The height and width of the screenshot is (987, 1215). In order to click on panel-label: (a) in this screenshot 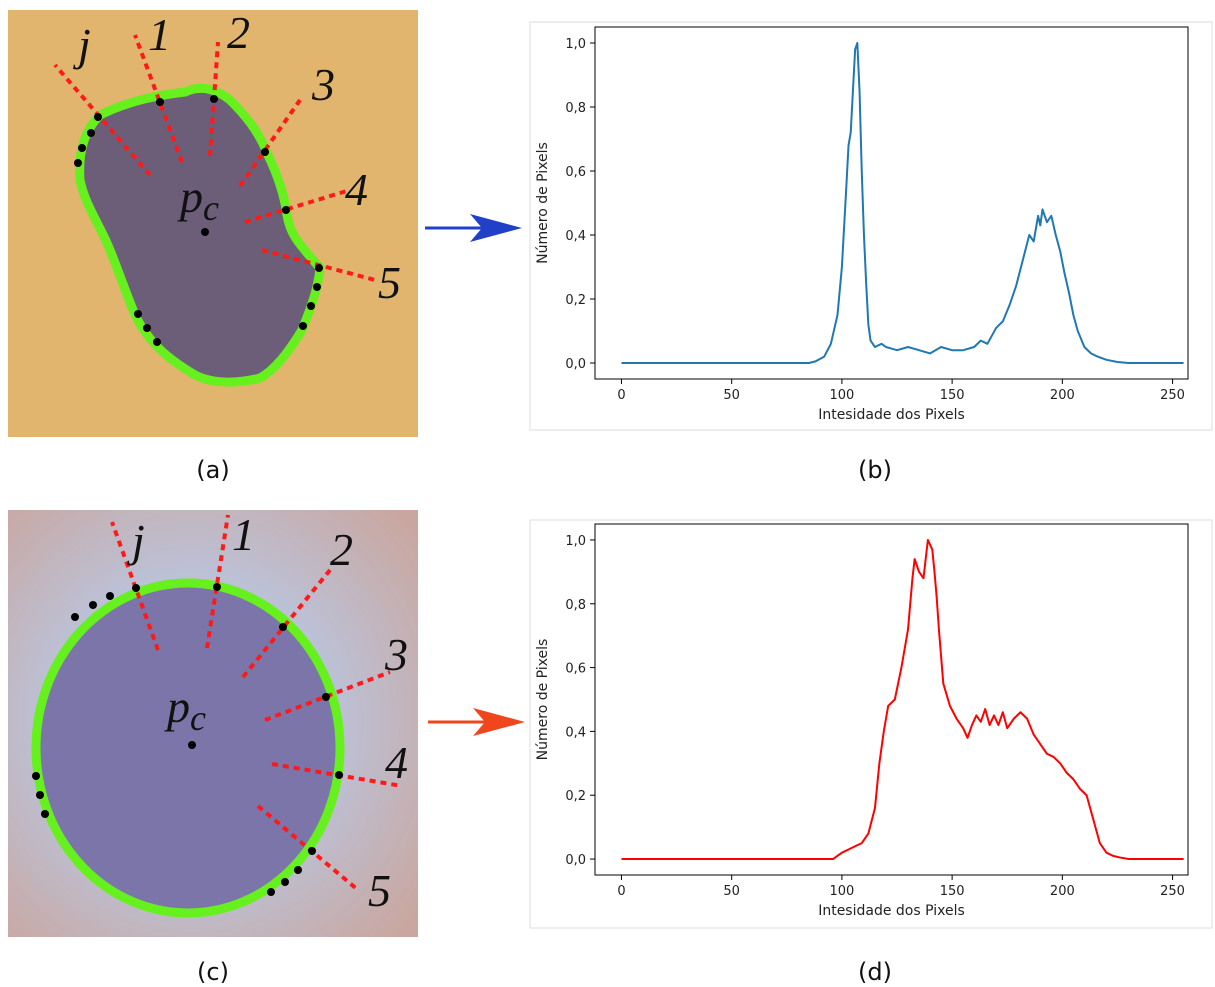, I will do `click(212, 470)`.